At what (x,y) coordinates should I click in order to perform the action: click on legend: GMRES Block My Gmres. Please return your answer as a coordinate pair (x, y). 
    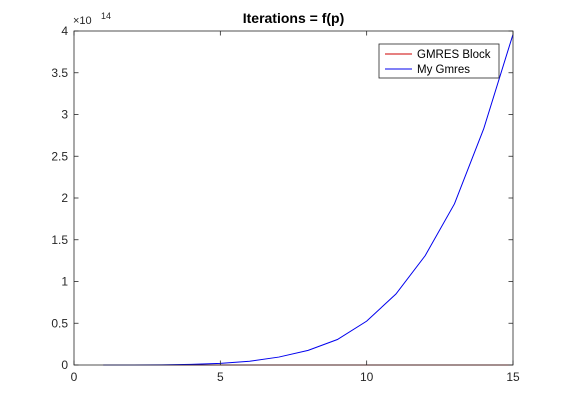
    Looking at the image, I should click on (439, 61).